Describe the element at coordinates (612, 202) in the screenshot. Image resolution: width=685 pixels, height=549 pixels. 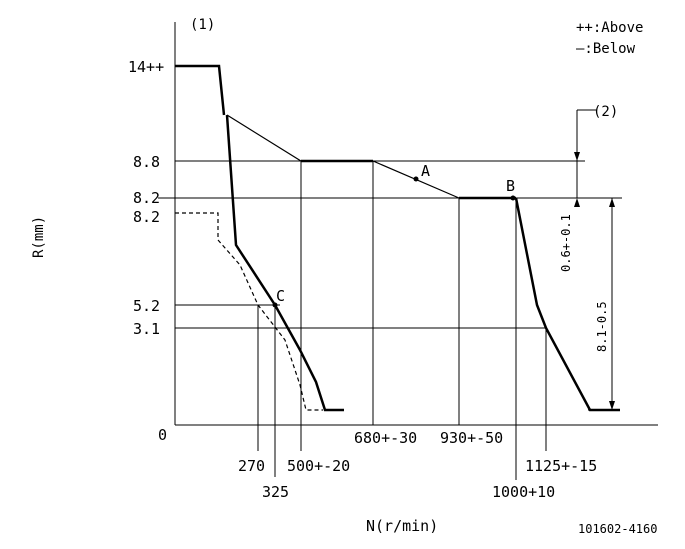
I see `dim-8-1-arrow-top` at that location.